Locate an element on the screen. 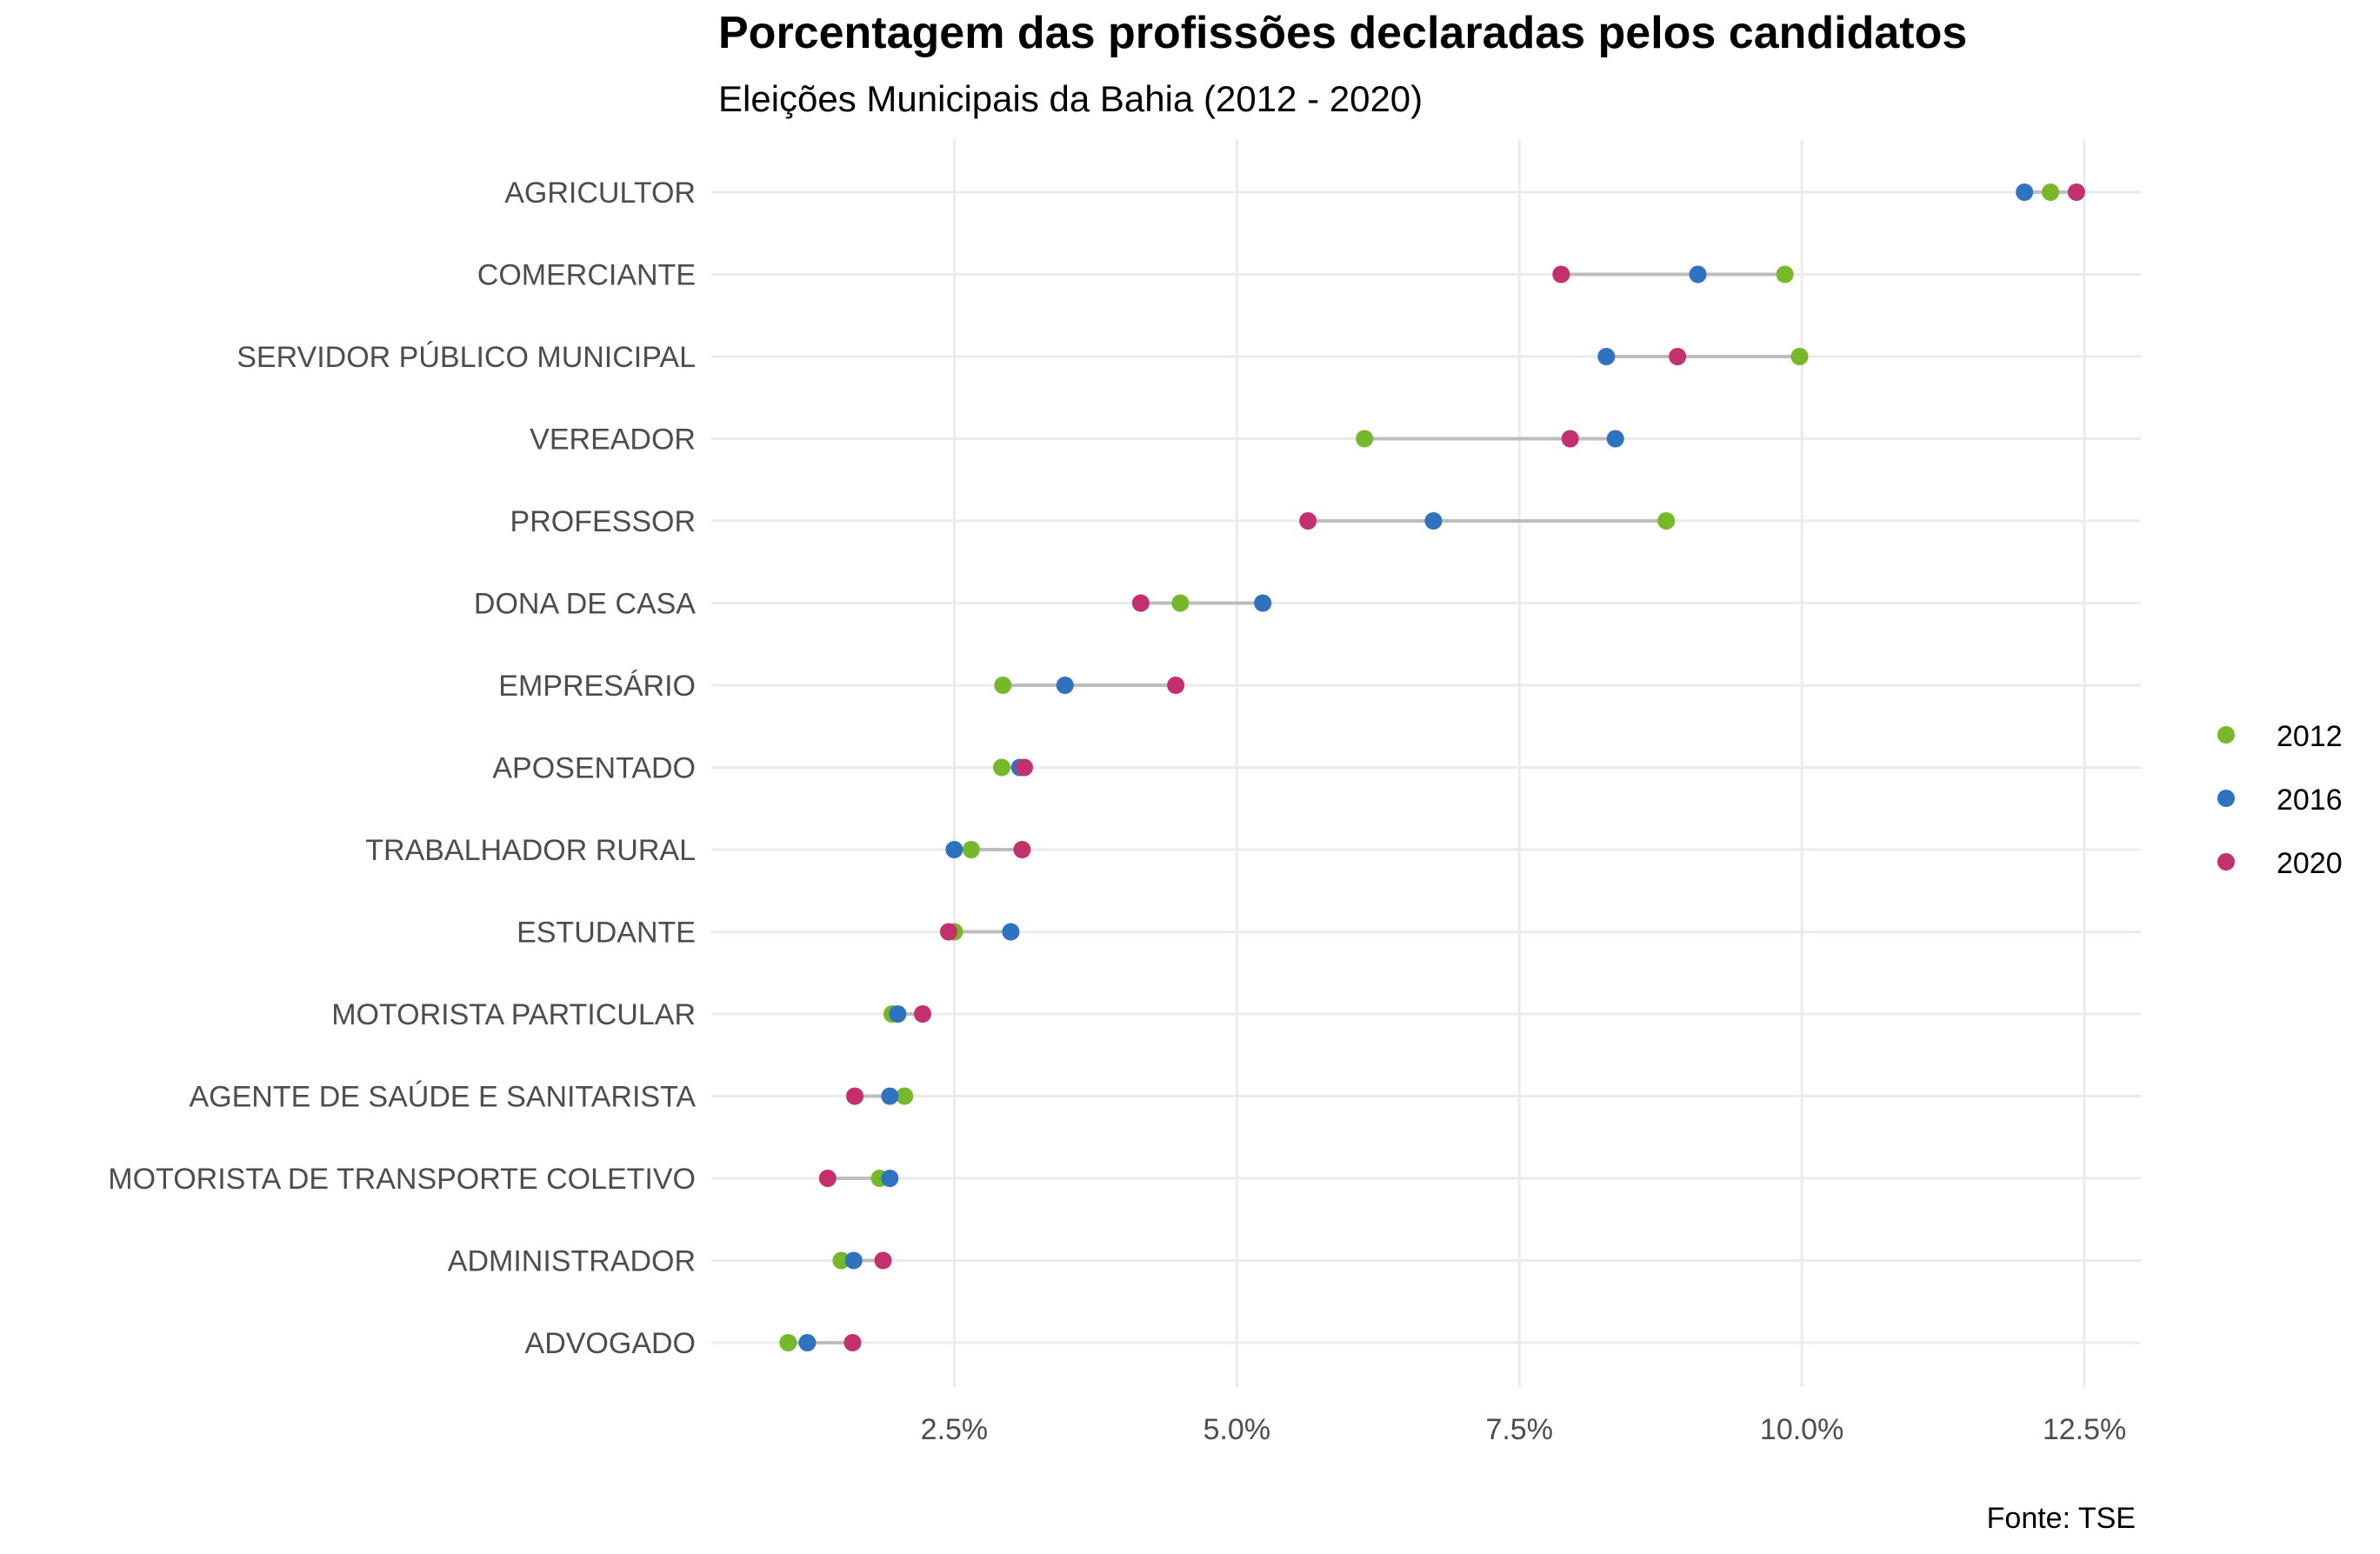 The height and width of the screenshot is (1554, 2380). legend-key-2016 is located at coordinates (2226, 798).